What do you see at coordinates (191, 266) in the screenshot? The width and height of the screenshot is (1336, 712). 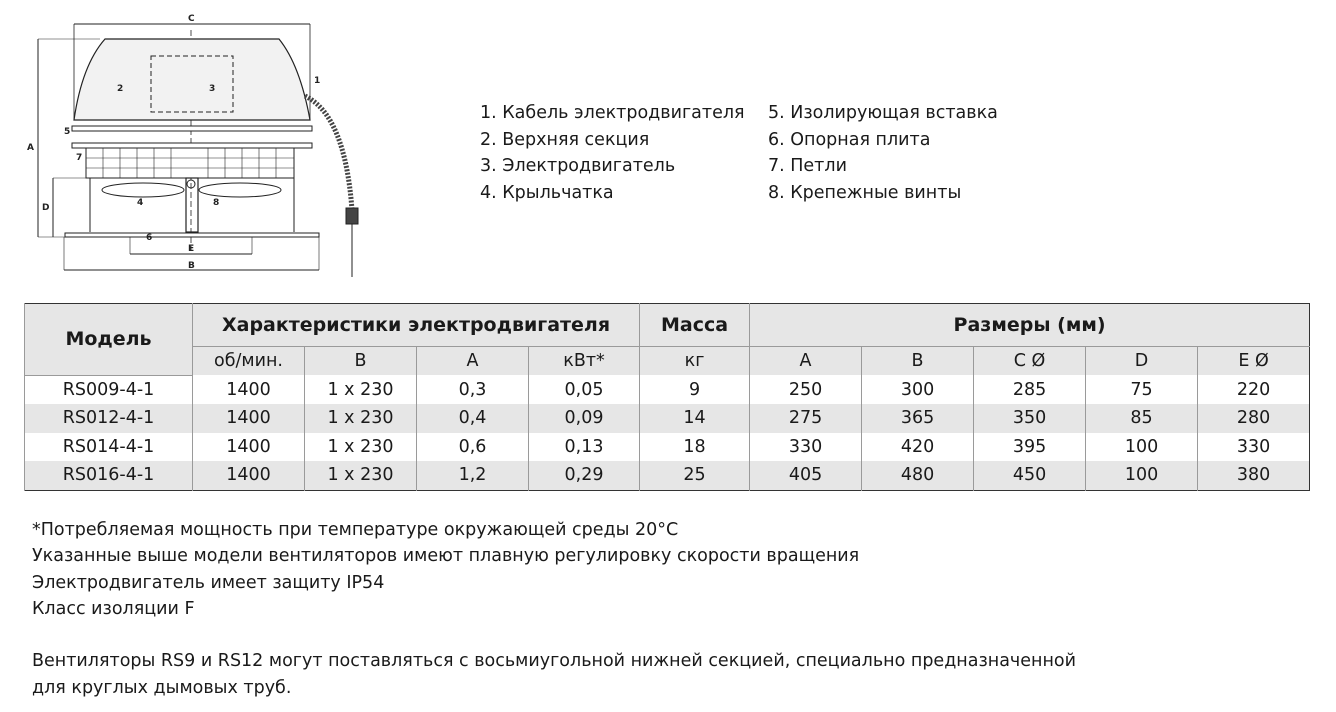 I see `diagram-label-B: B` at bounding box center [191, 266].